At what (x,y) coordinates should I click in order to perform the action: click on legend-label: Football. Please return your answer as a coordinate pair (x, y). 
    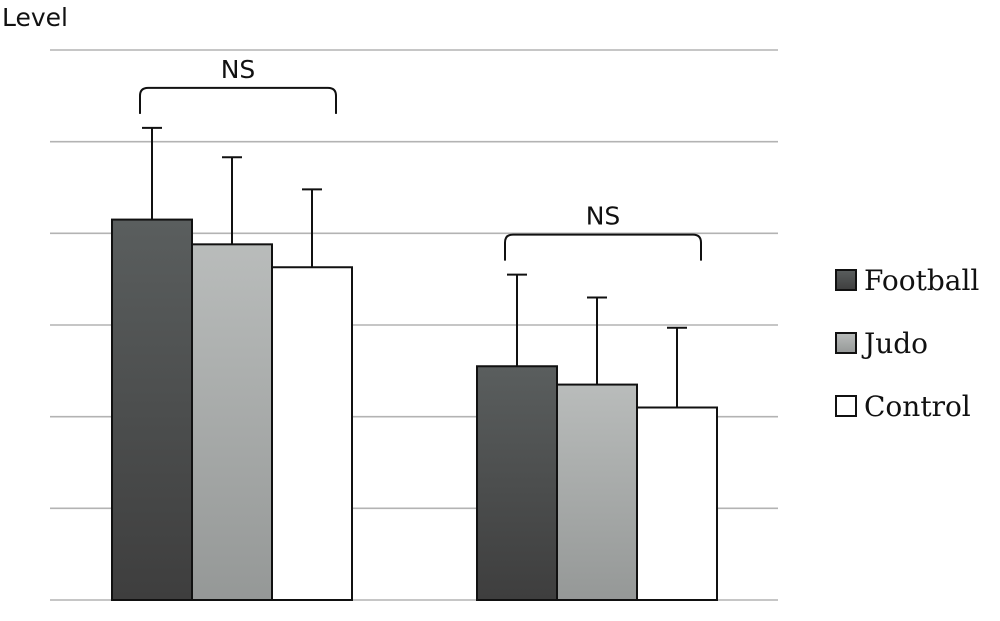
    Looking at the image, I should click on (921, 280).